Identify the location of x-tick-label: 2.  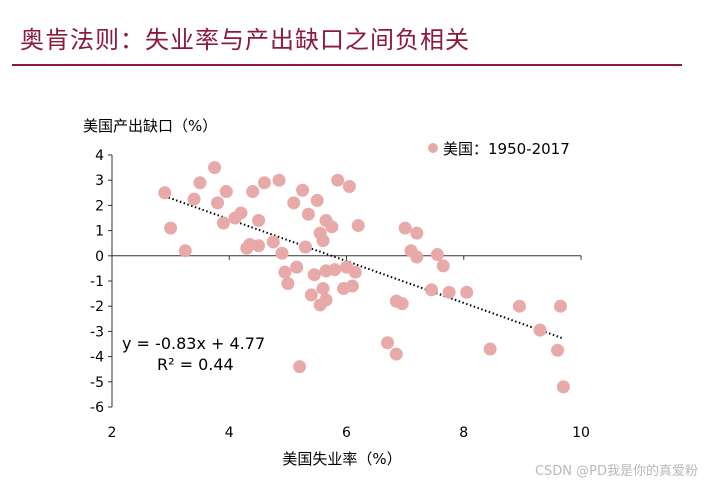
(112, 433).